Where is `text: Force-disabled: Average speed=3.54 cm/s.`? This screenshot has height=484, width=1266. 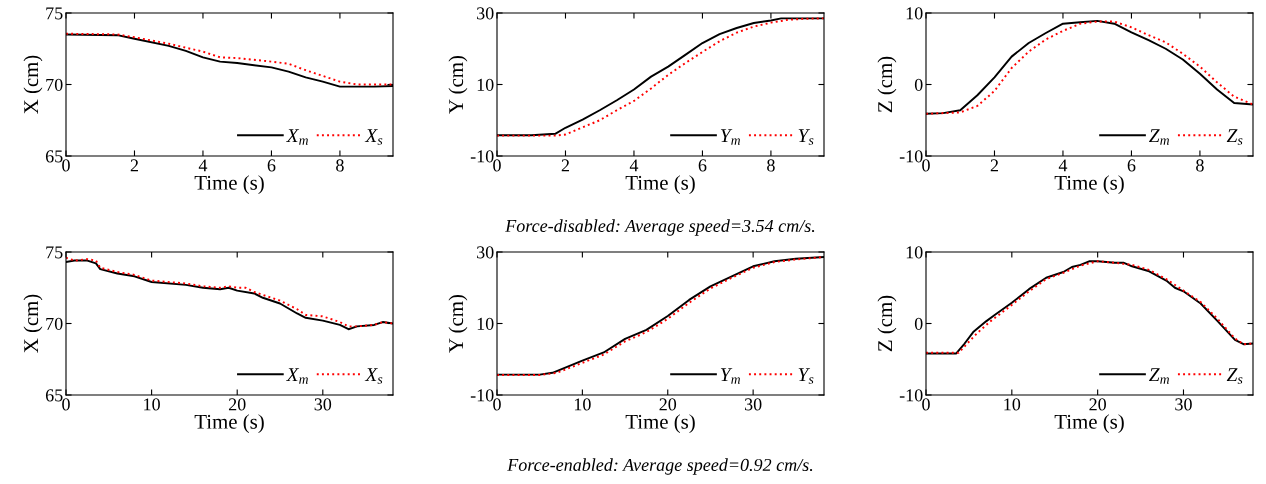 text: Force-disabled: Average speed=3.54 cm/s. is located at coordinates (660, 227).